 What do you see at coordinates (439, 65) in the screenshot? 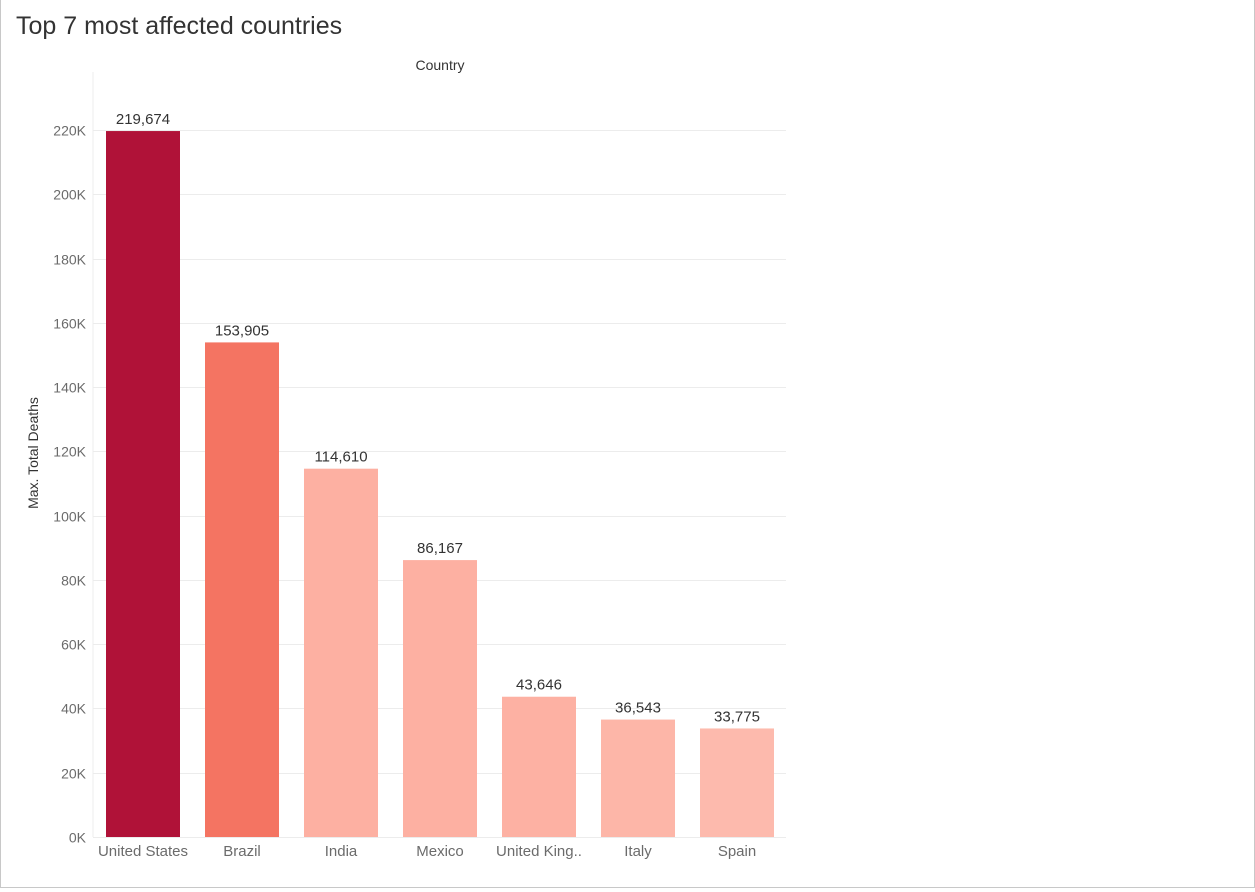
I see `x-axis-title: Country` at bounding box center [439, 65].